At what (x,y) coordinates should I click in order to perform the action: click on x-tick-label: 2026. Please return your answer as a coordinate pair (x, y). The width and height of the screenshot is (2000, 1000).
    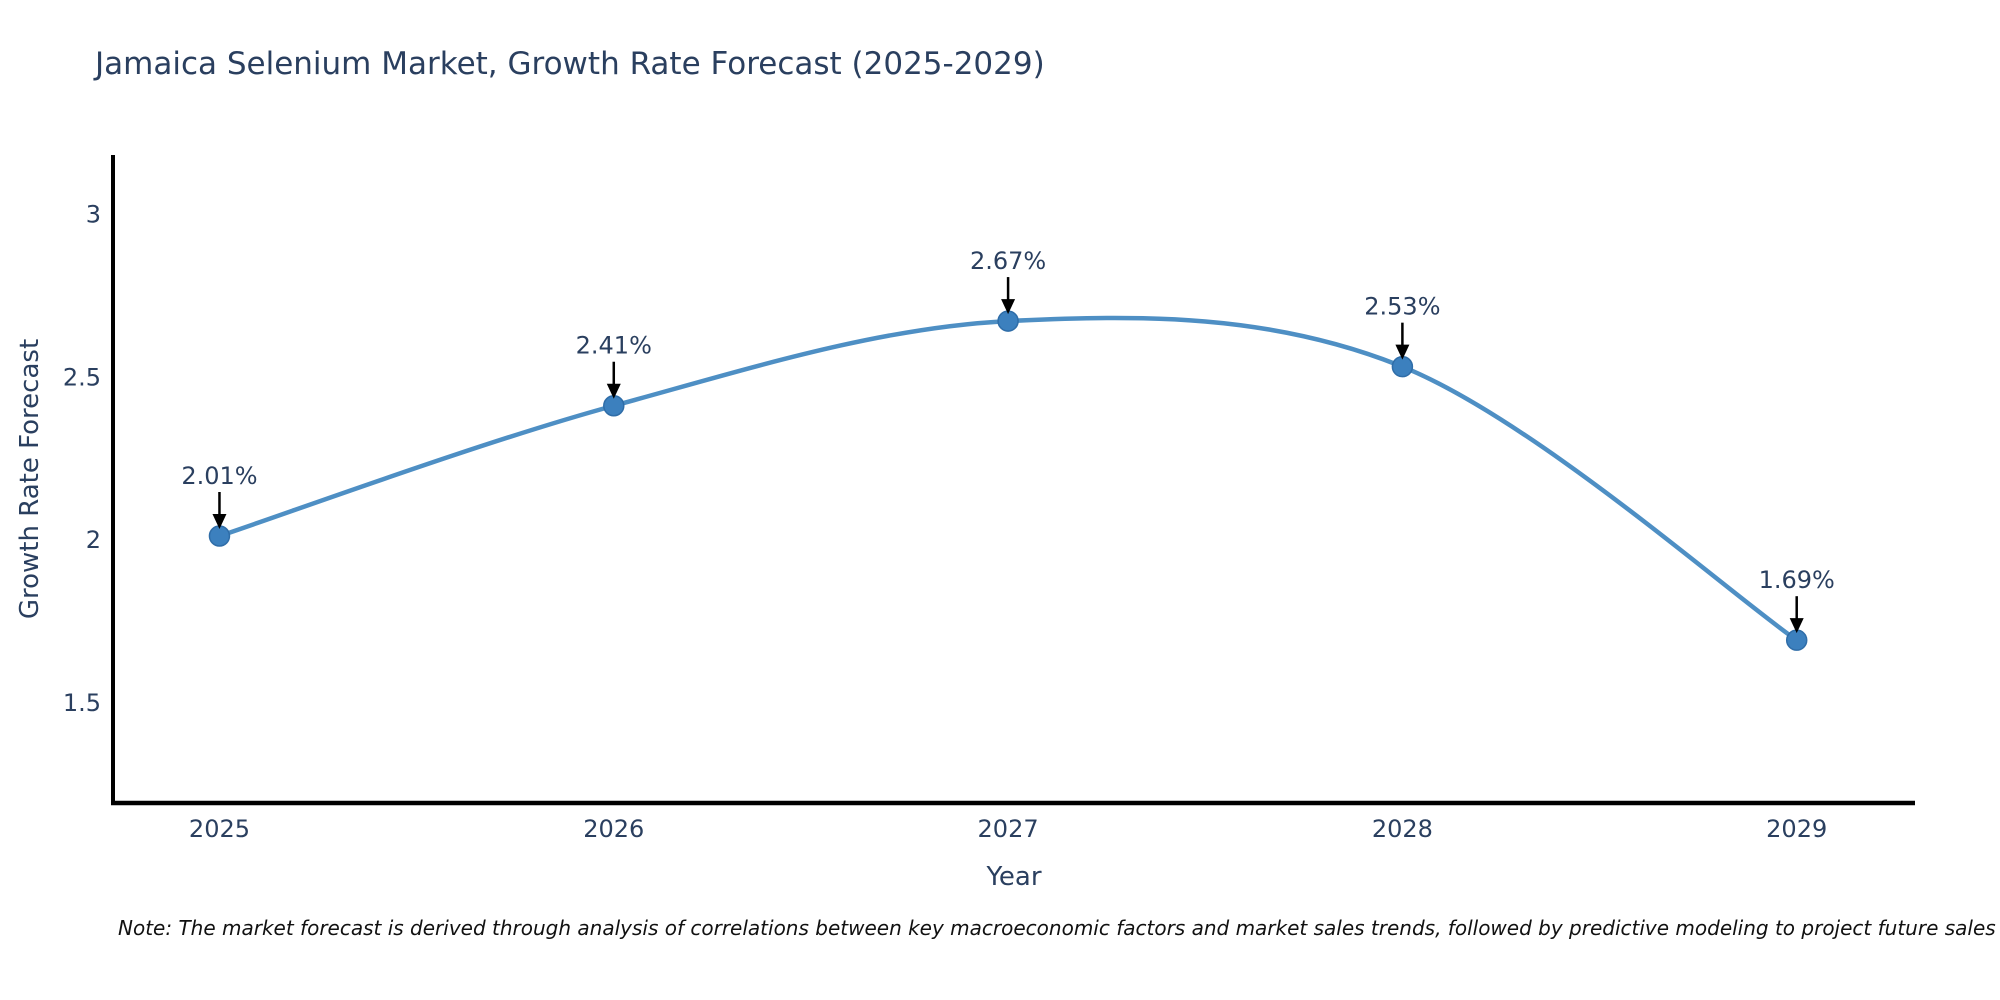
    Looking at the image, I should click on (613, 829).